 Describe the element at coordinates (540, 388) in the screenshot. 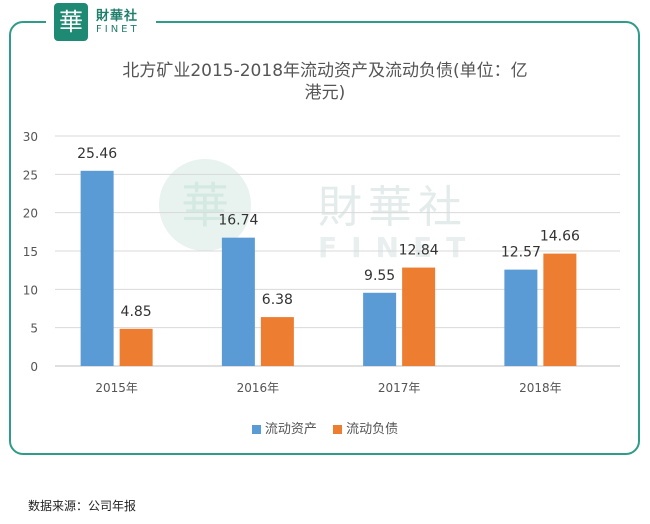

I see `x-tick-label: 2018年` at that location.